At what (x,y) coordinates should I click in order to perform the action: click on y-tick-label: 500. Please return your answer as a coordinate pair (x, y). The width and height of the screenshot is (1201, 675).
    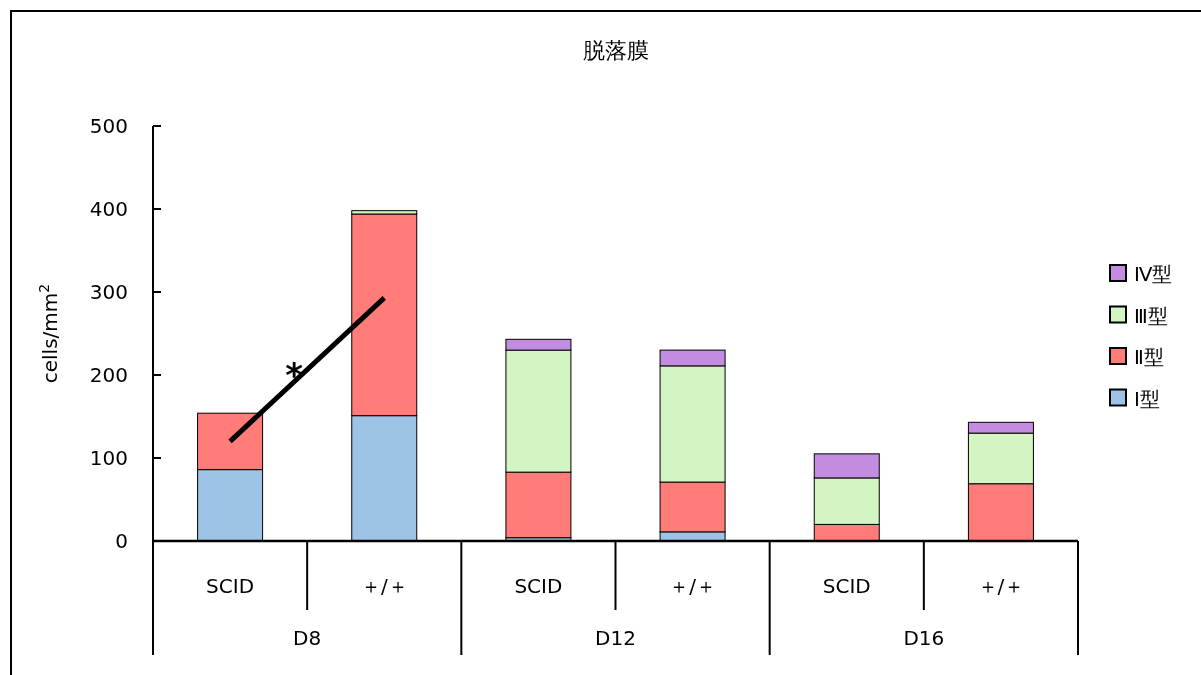
    Looking at the image, I should click on (108, 126).